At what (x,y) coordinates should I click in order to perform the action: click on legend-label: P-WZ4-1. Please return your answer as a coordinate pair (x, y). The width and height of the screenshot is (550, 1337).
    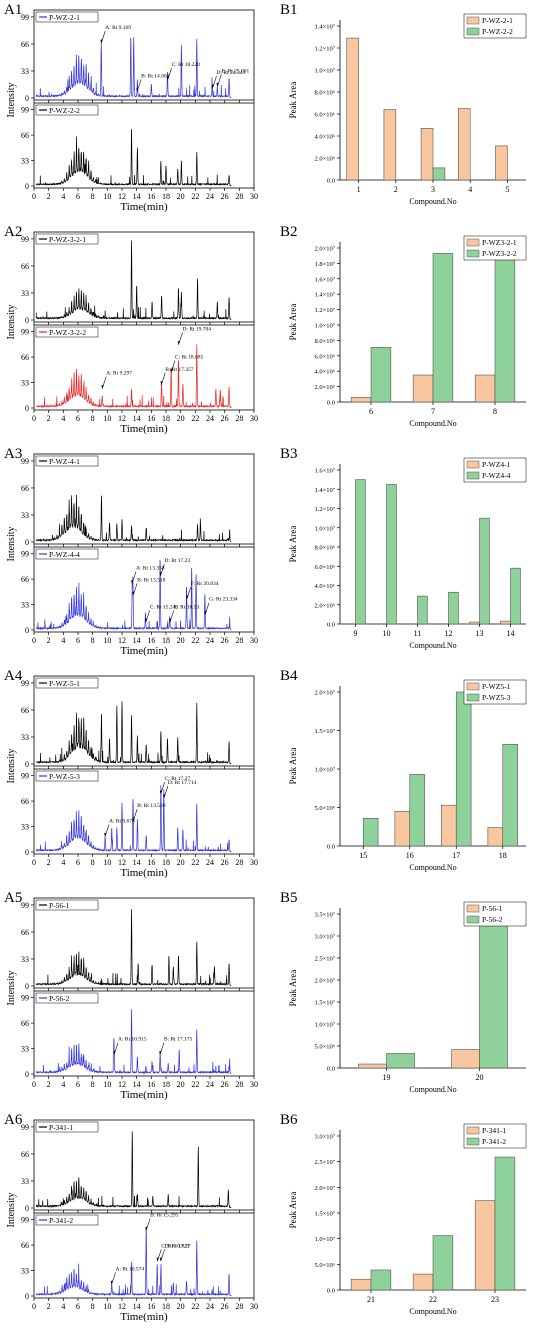
    Looking at the image, I should click on (496, 464).